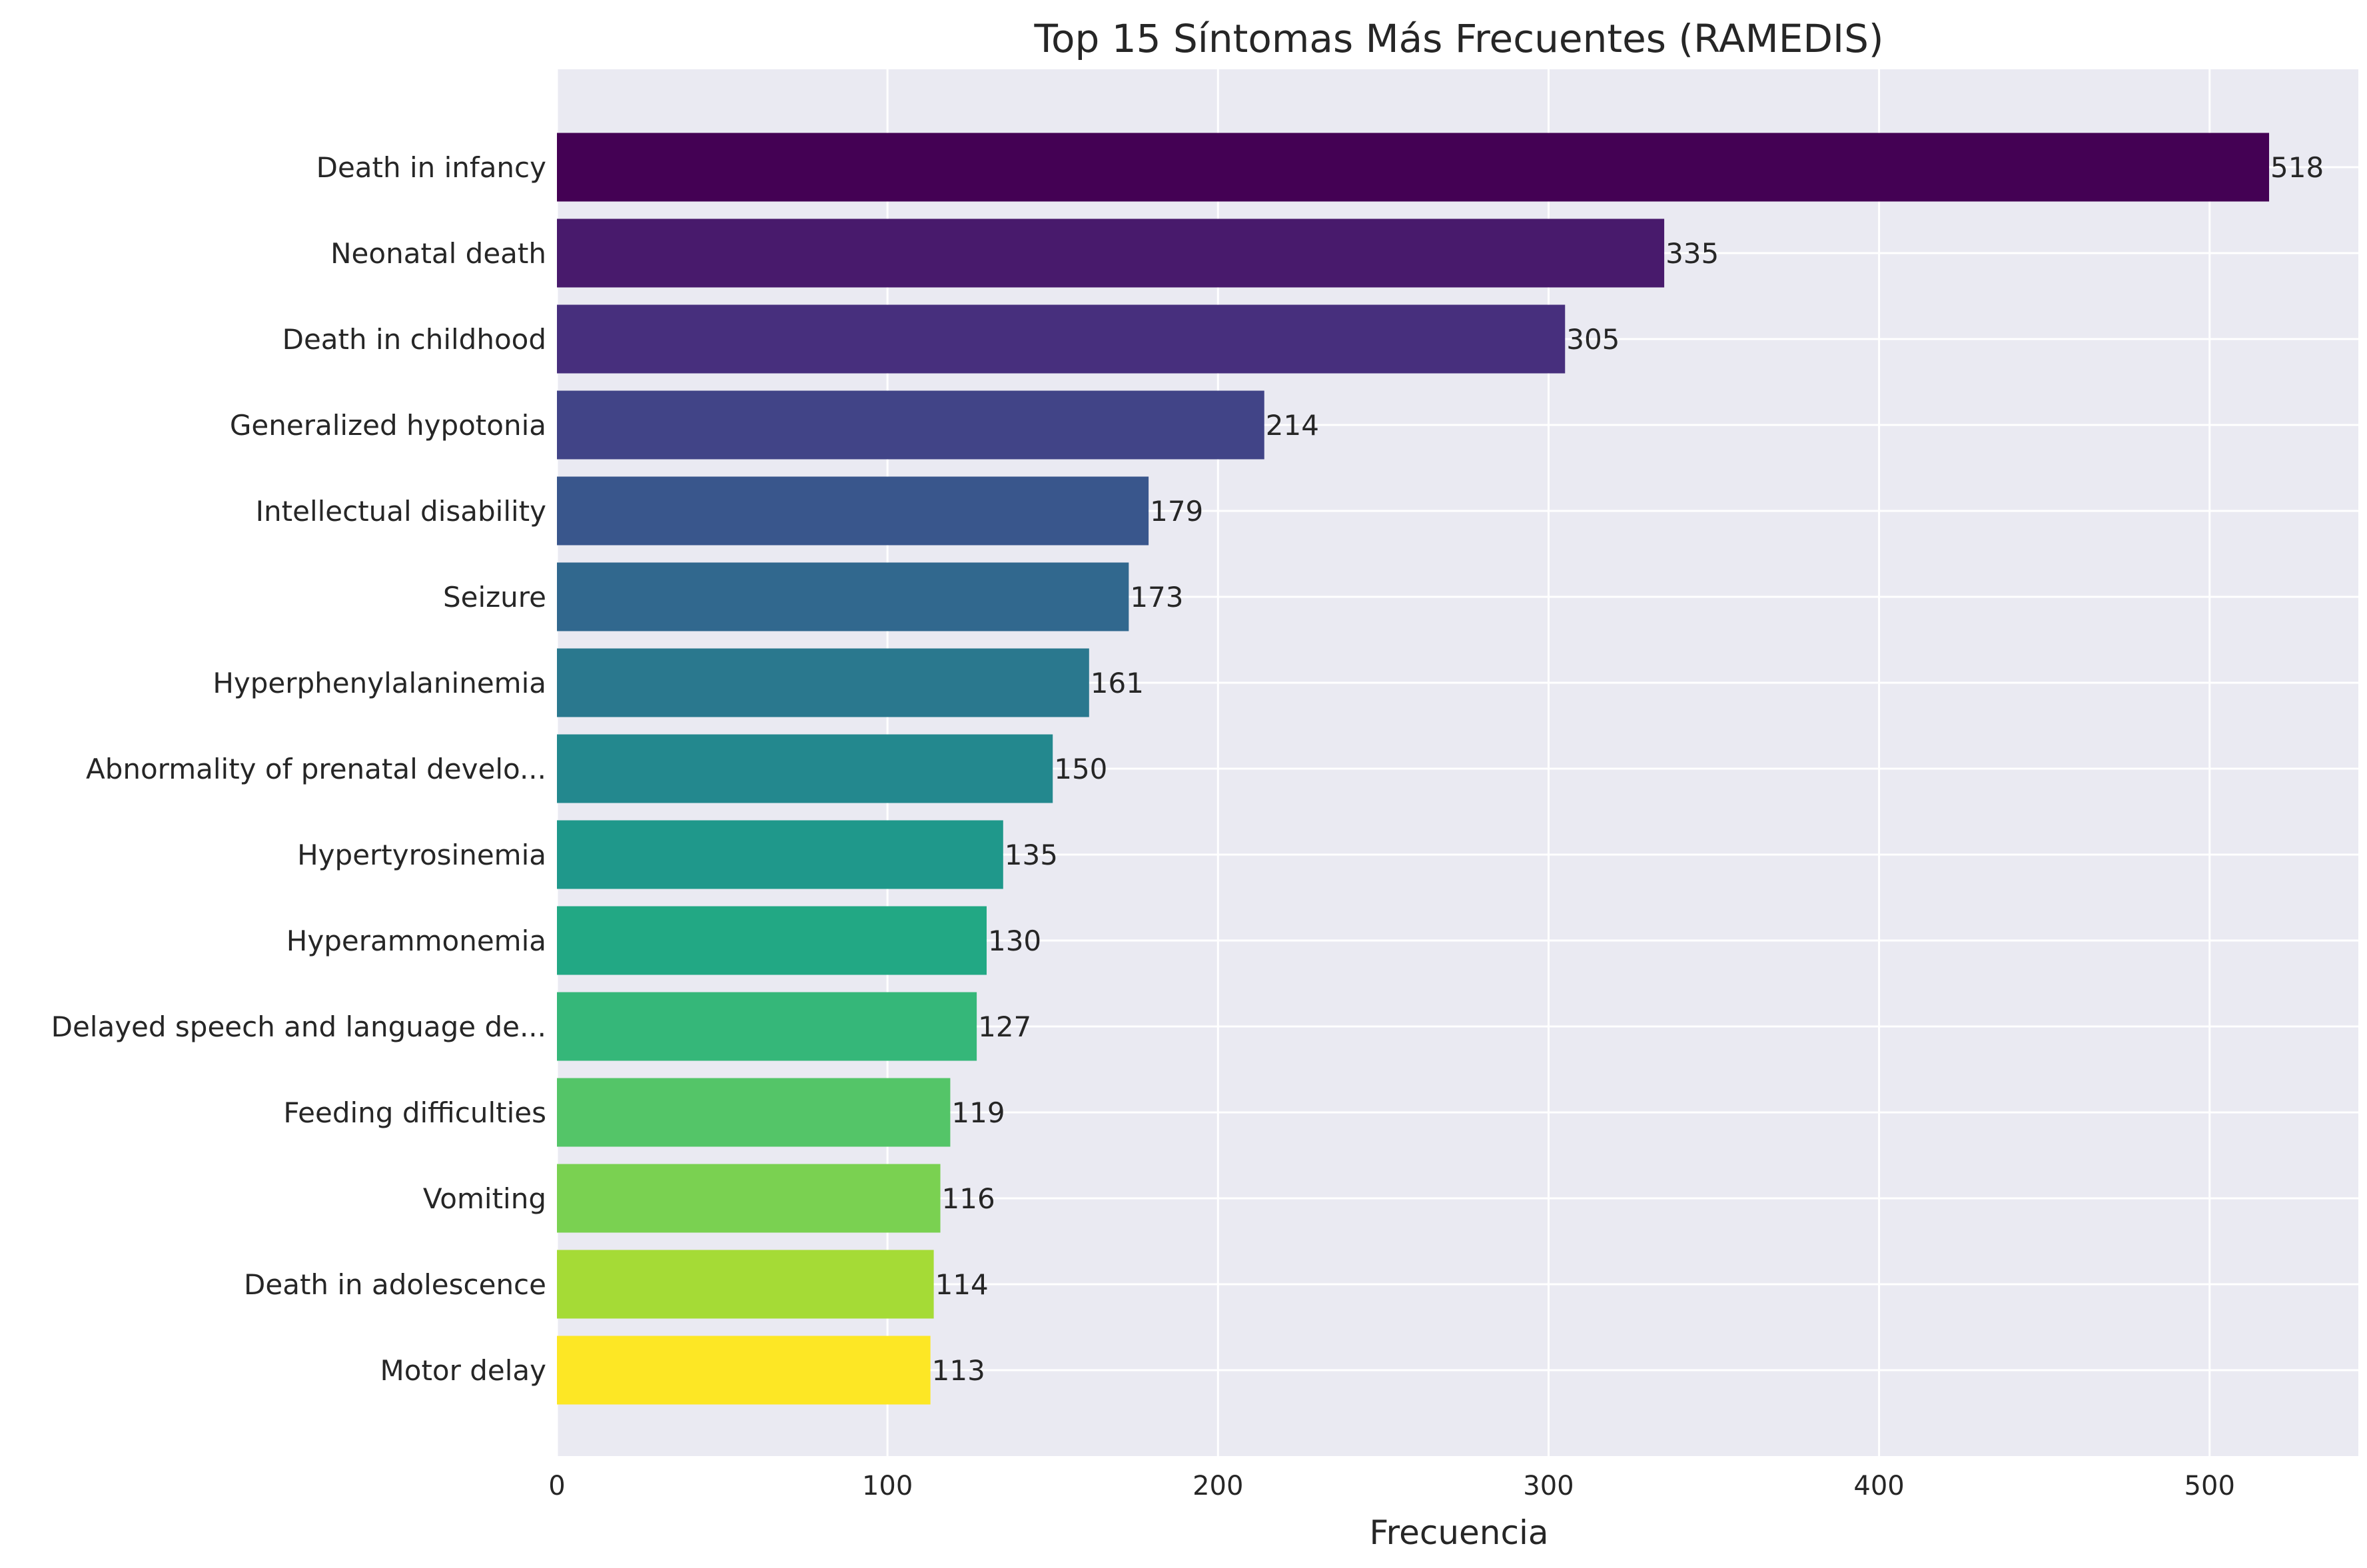  I want to click on y-tick-label: Death in adolescence, so click(395, 1284).